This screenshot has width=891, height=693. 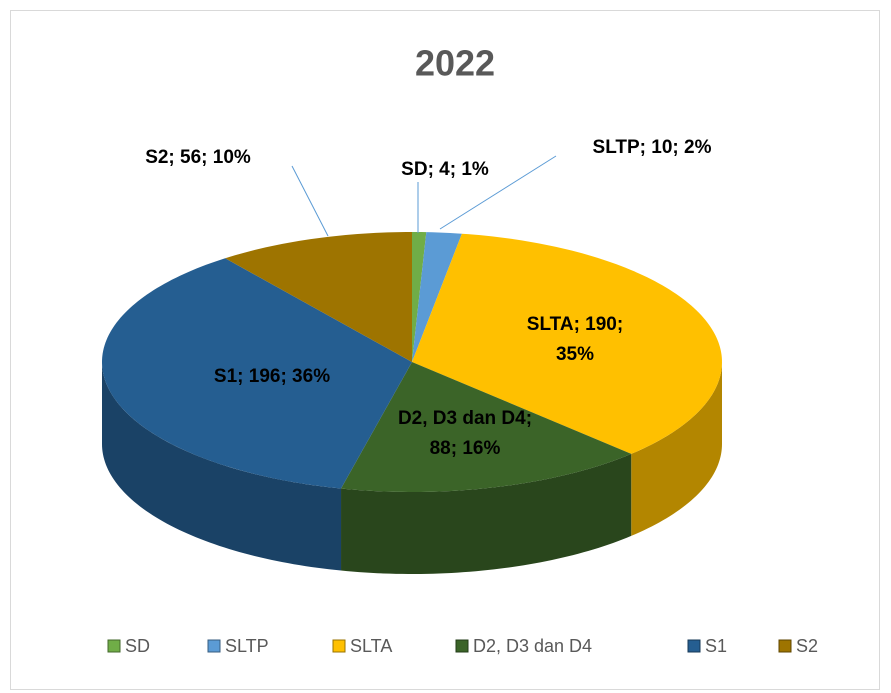 What do you see at coordinates (532, 646) in the screenshot?
I see `legend-label: D2, D3 dan D4` at bounding box center [532, 646].